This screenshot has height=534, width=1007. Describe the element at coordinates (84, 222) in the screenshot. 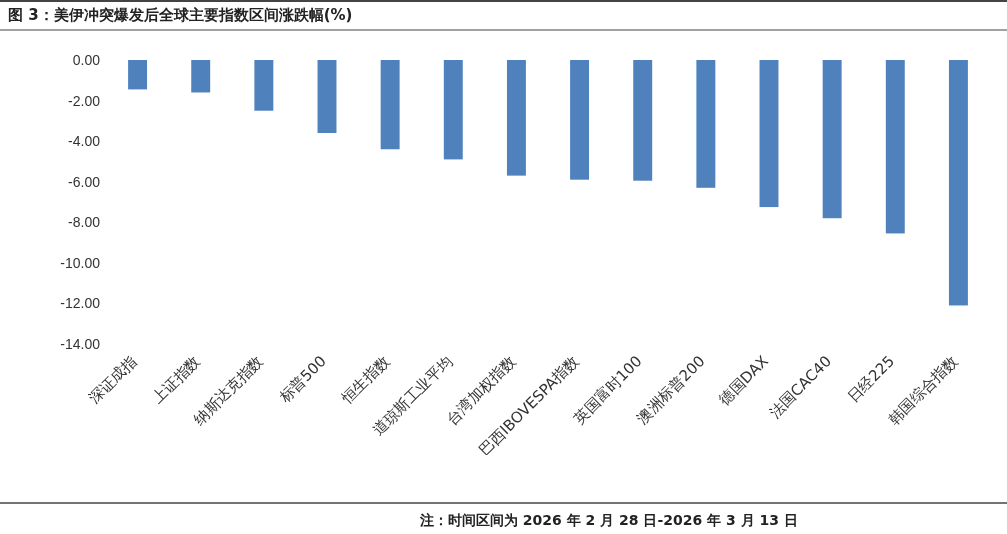

I see `y-tick-label: -8.00` at that location.